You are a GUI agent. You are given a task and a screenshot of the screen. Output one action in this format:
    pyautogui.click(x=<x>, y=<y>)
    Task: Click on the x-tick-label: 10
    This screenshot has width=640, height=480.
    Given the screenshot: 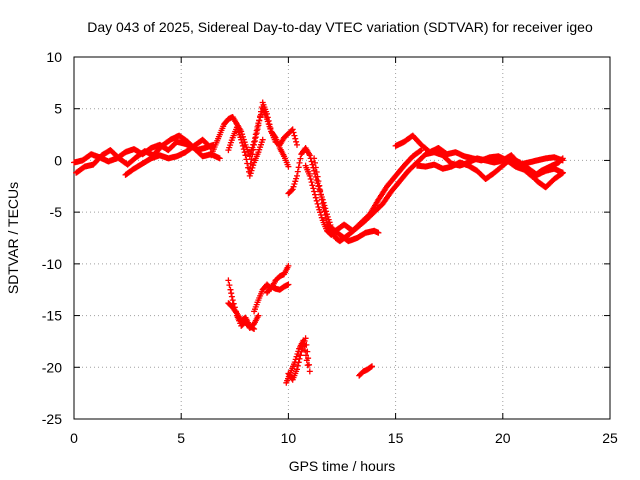 What is the action you would take?
    pyautogui.click(x=289, y=438)
    